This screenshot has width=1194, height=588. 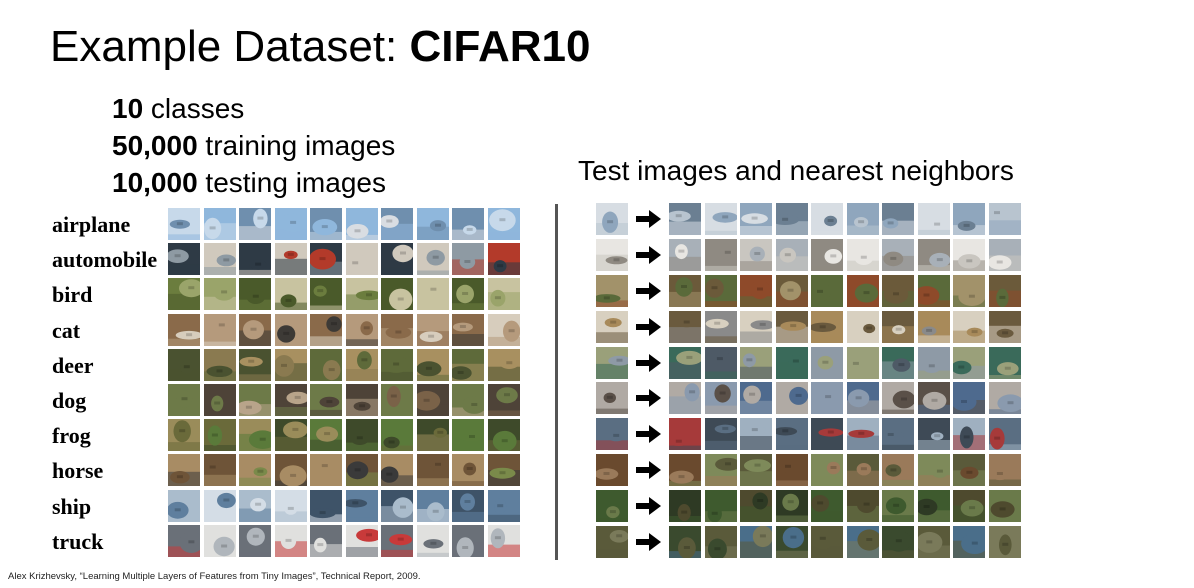 What do you see at coordinates (194, 108) in the screenshot?
I see `stat-text: classes` at bounding box center [194, 108].